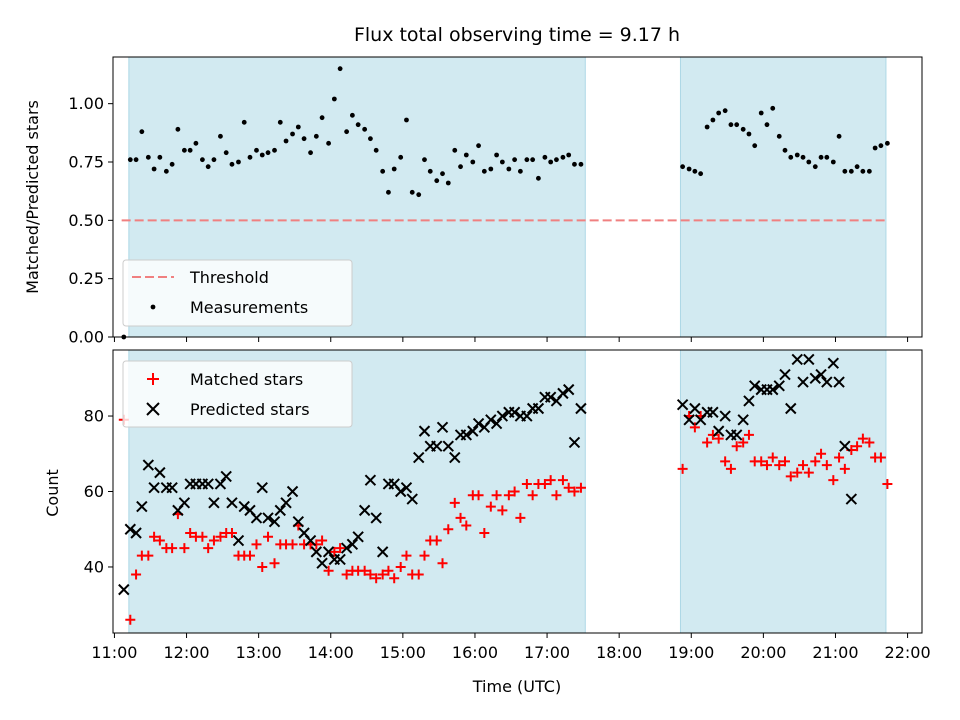 The height and width of the screenshot is (720, 960). I want to click on x-tick-label: 12:00, so click(186, 652).